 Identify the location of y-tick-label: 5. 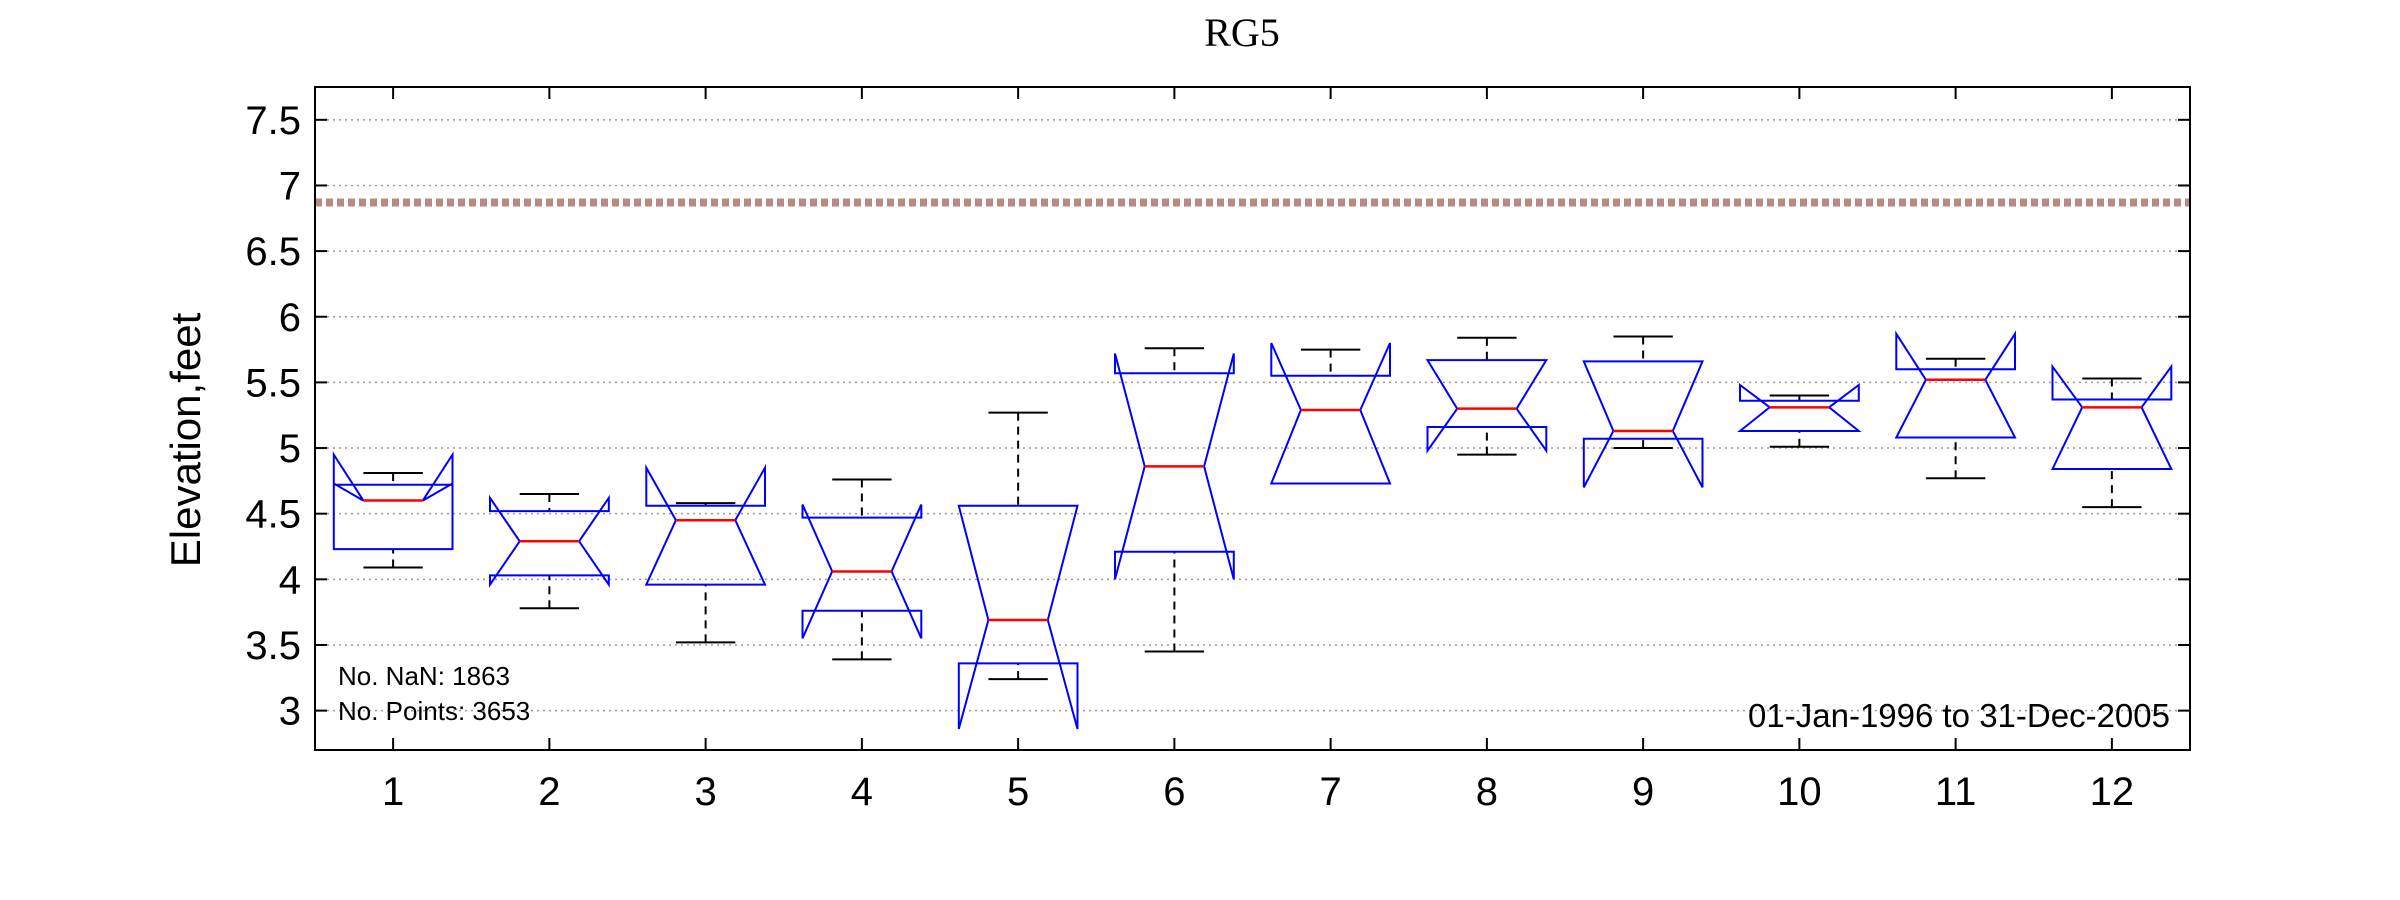
(290, 449).